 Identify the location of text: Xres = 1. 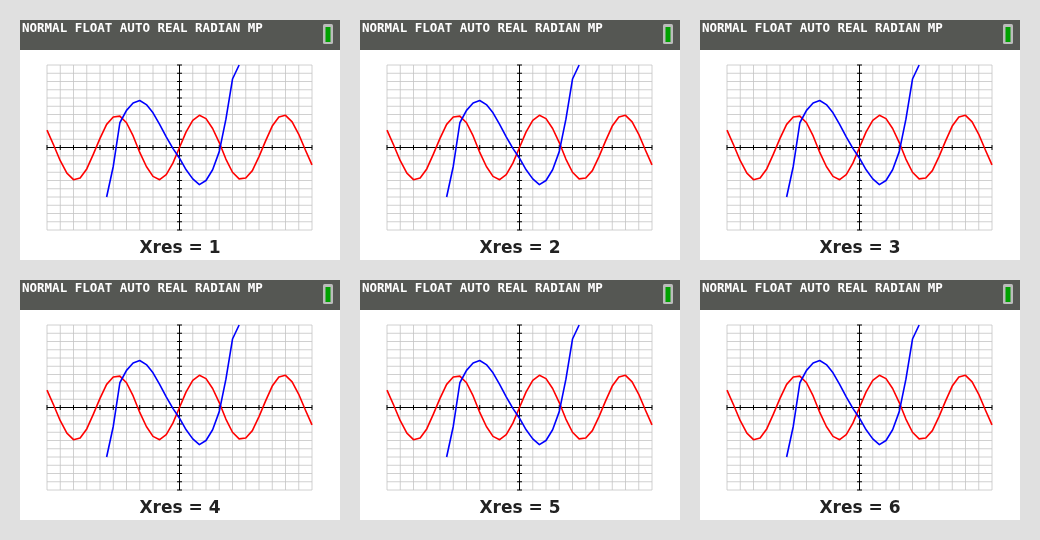
(180, 247).